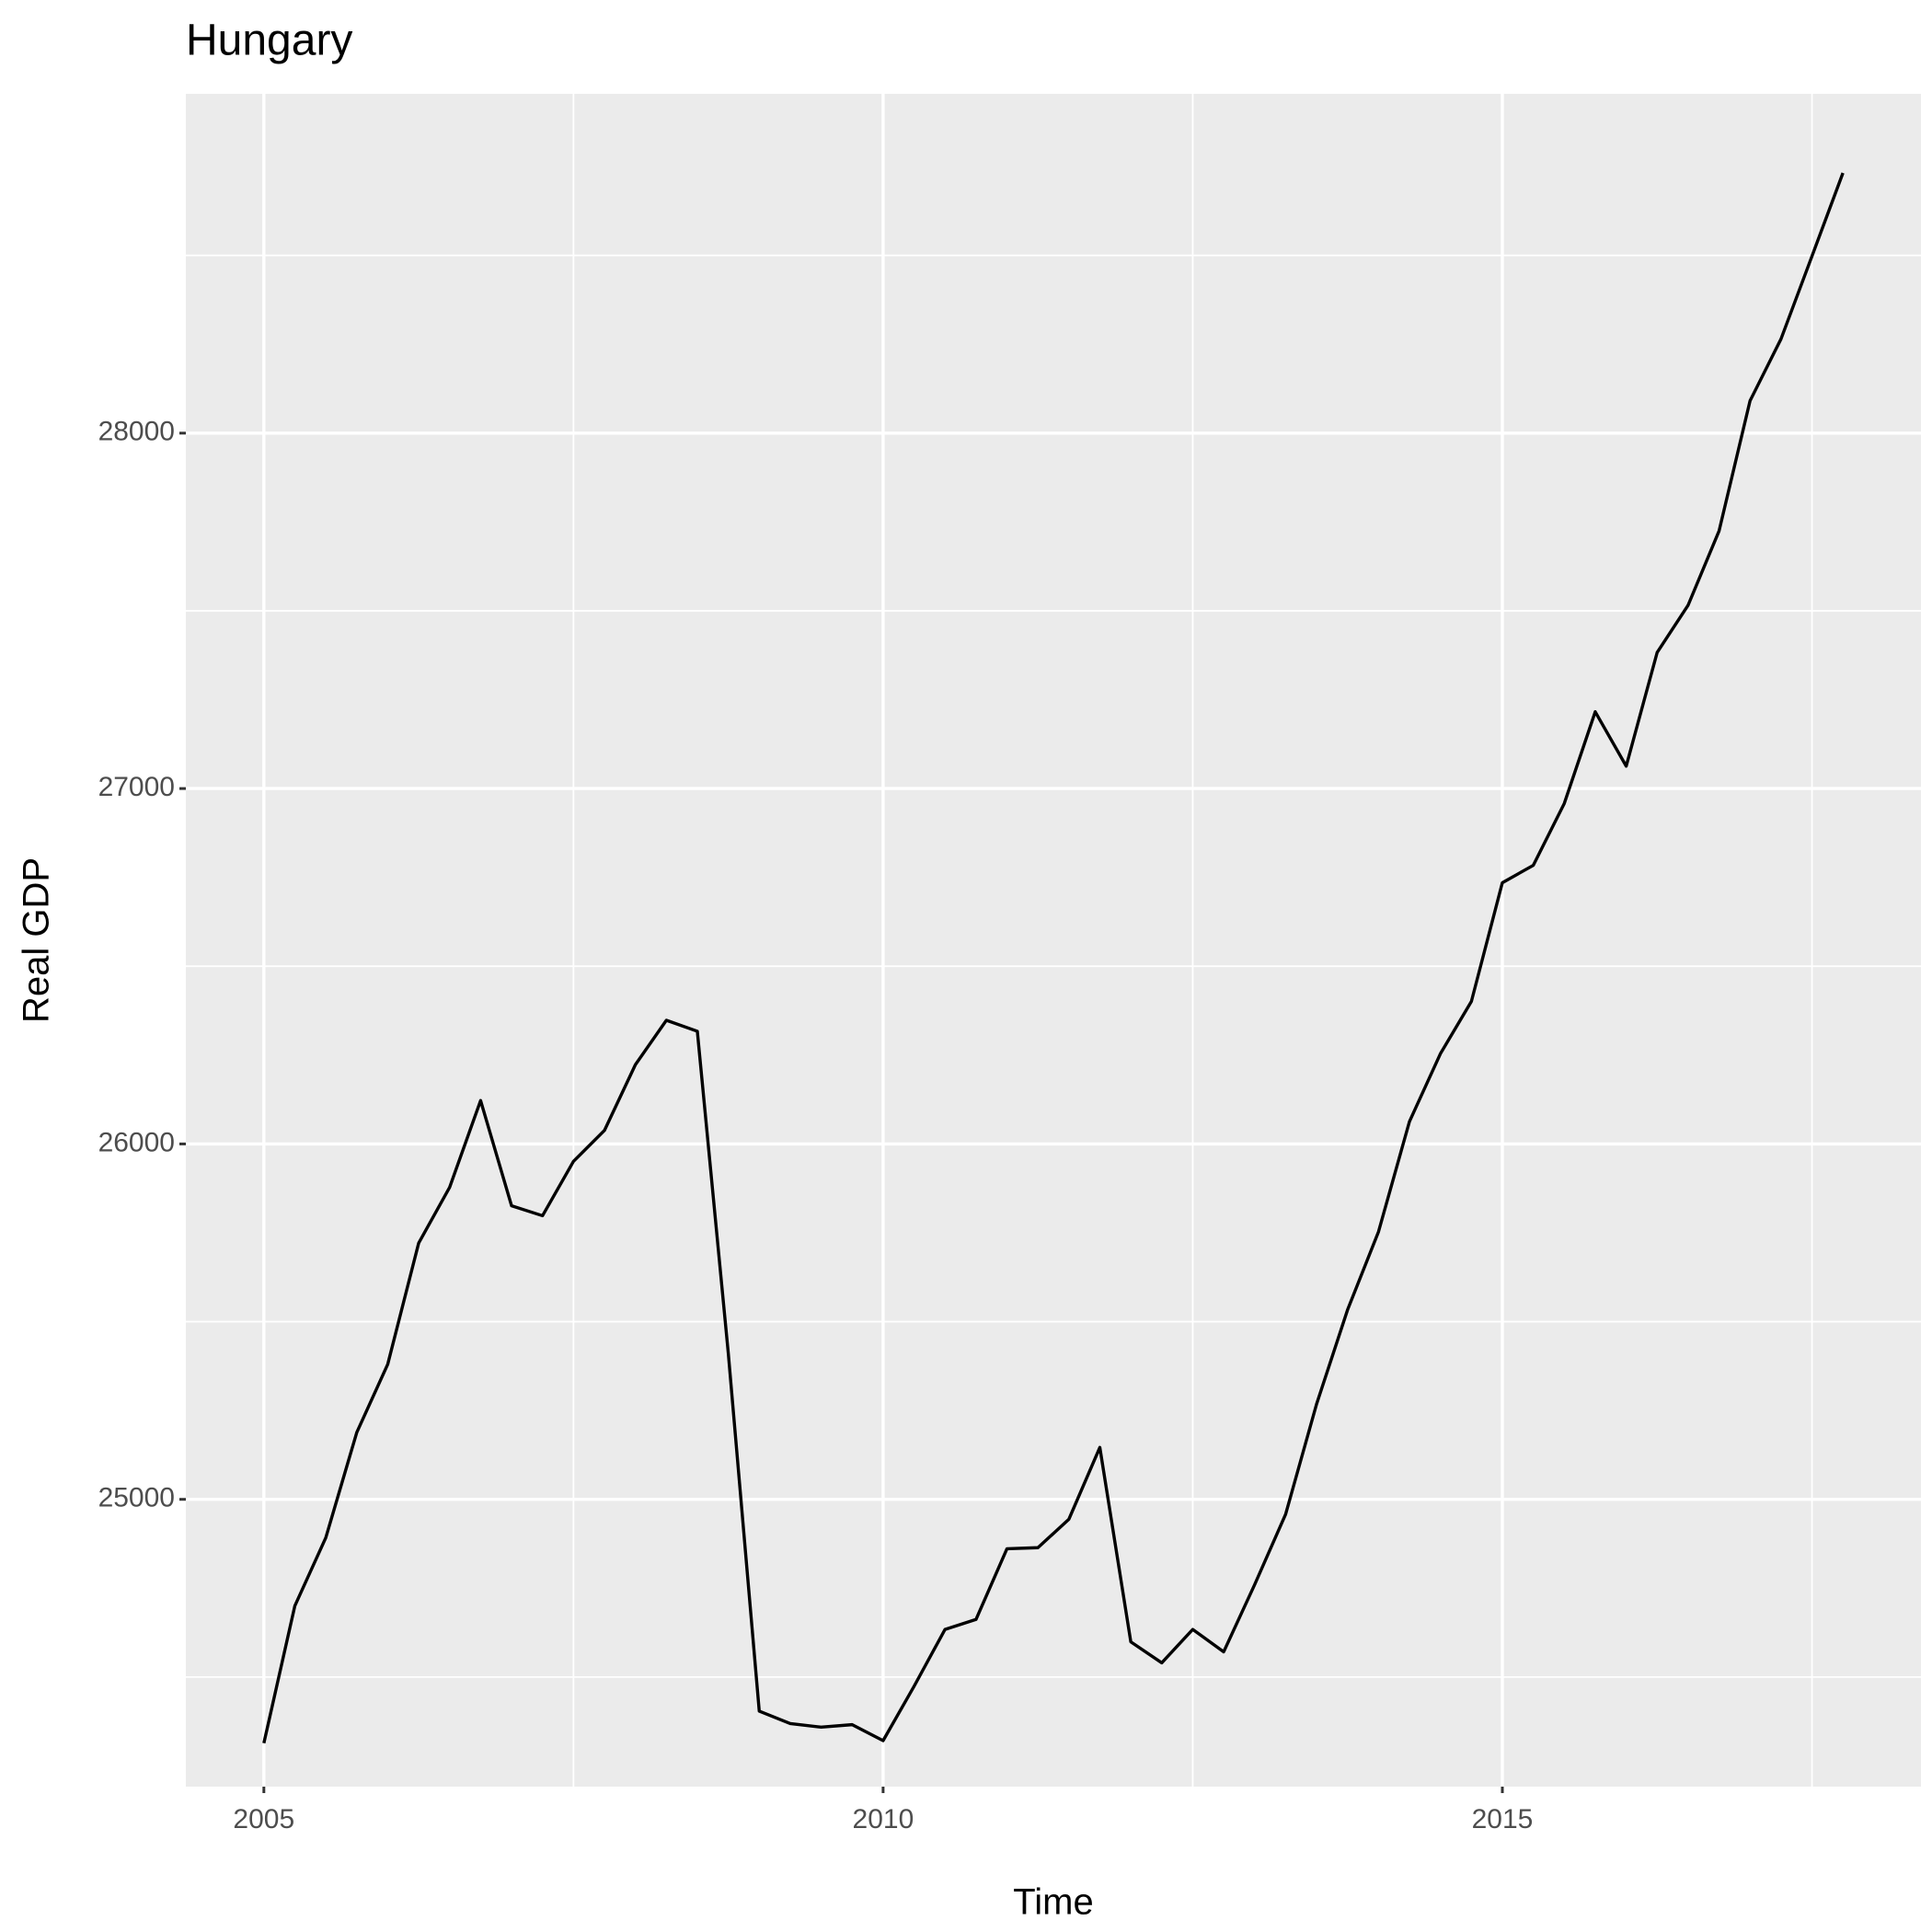 This screenshot has width=1932, height=1932. Describe the element at coordinates (1053, 1902) in the screenshot. I see `x-axis-title: Time` at that location.